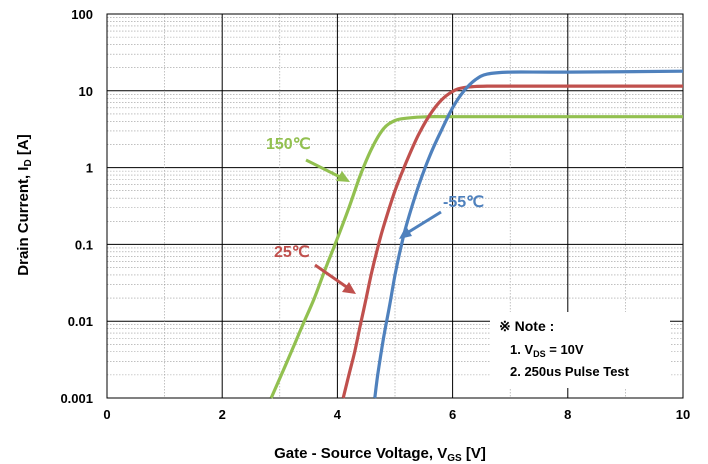 This screenshot has height=464, width=708. What do you see at coordinates (567, 414) in the screenshot?
I see `x-tick-label: 8` at bounding box center [567, 414].